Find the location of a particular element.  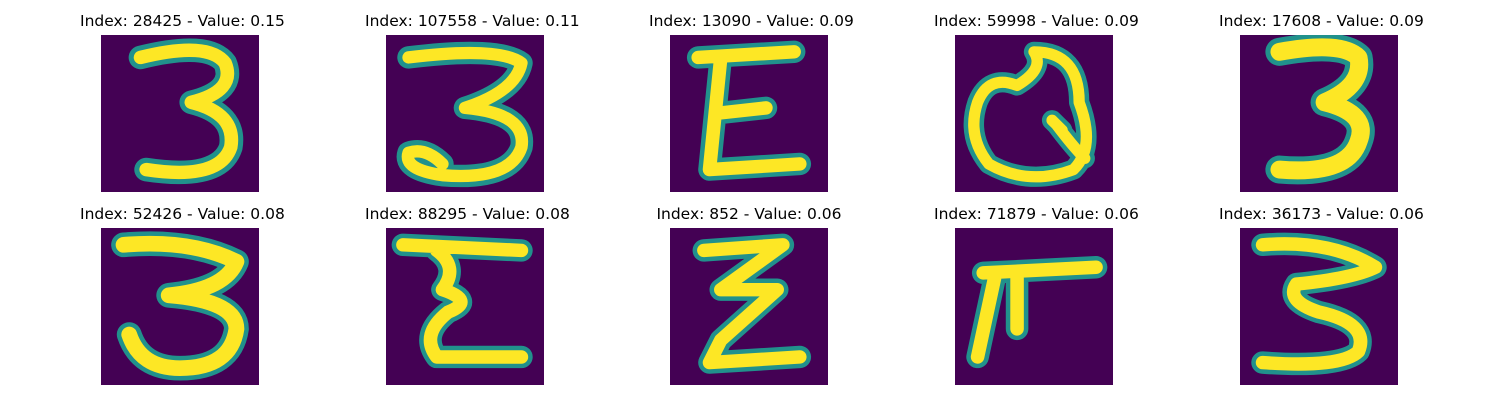

panel-10: Index: 36173 - Value: 0.06 is located at coordinates (1321, 295).